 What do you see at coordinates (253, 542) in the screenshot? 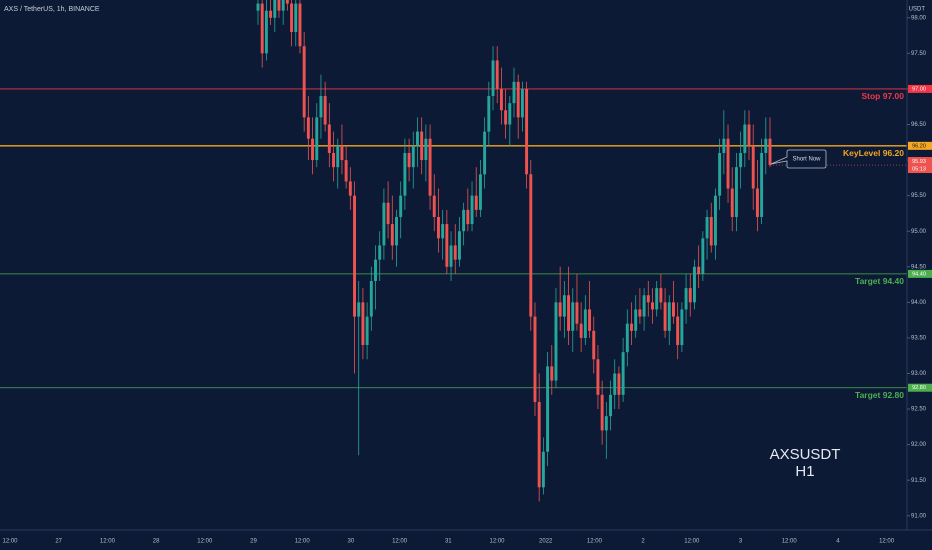
I see `x-tick-label: 29` at bounding box center [253, 542].